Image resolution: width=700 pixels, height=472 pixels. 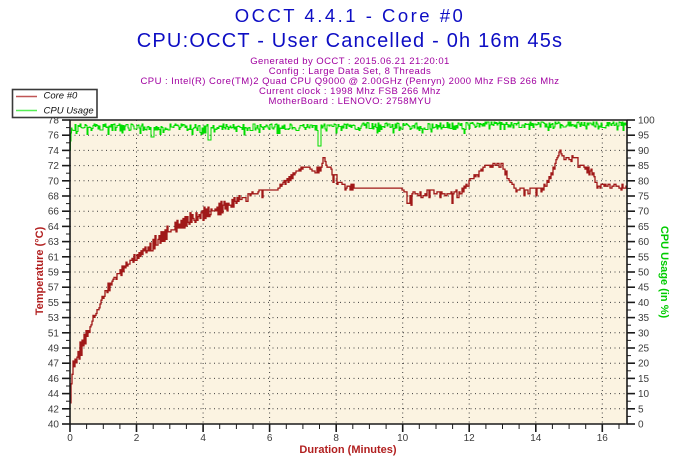 I want to click on svg-text: 20, so click(x=644, y=364).